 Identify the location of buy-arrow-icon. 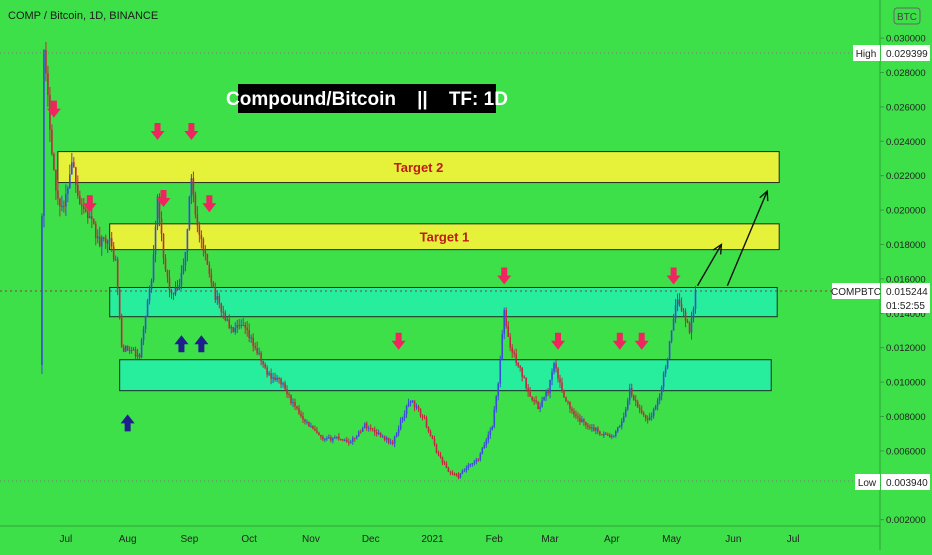
(201, 344).